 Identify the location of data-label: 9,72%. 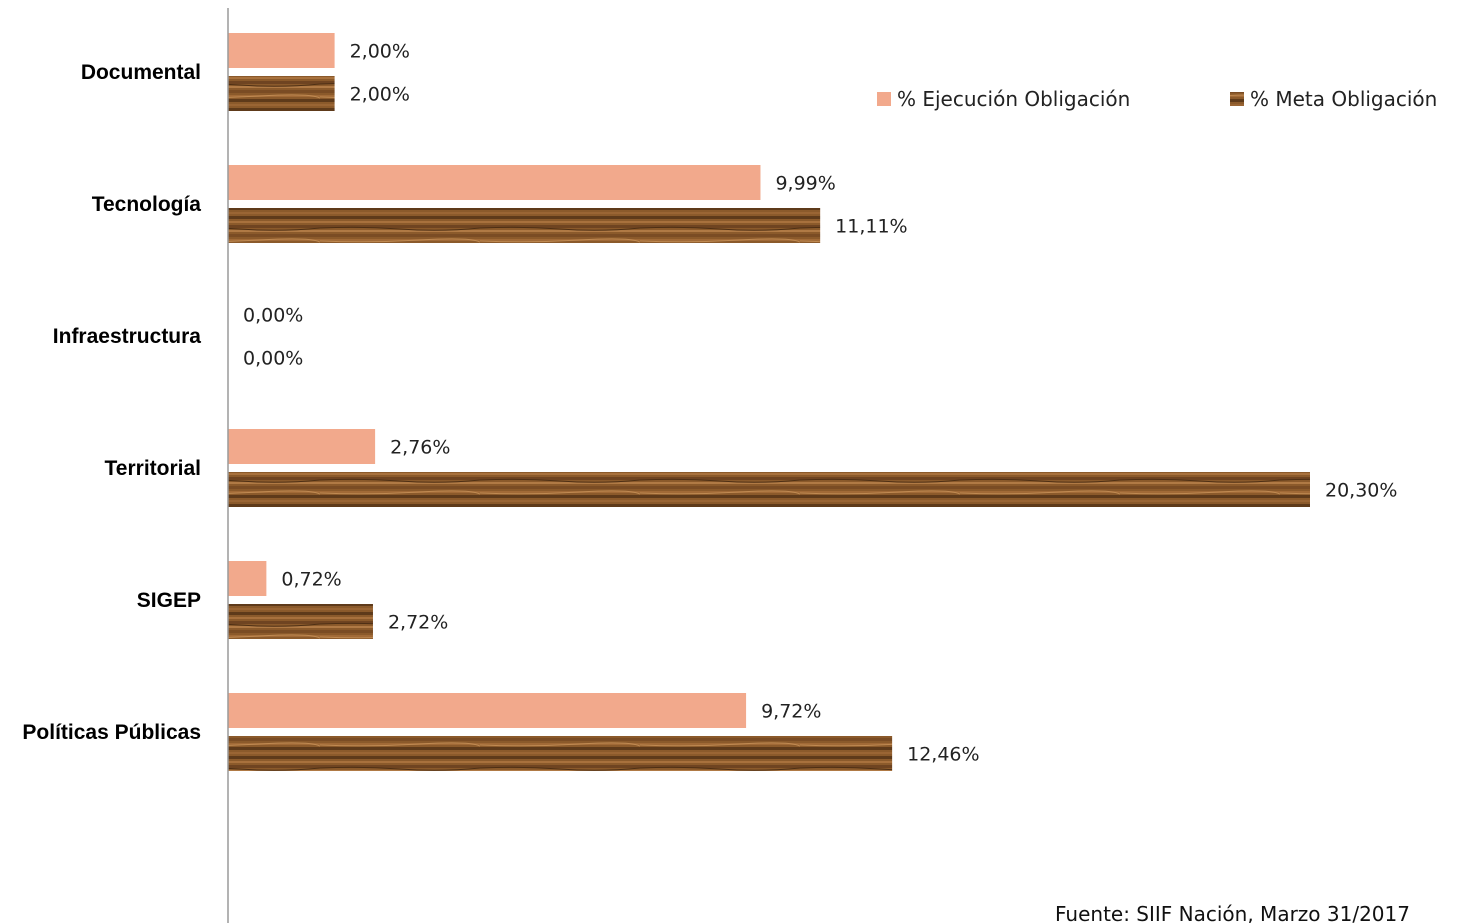
(791, 712).